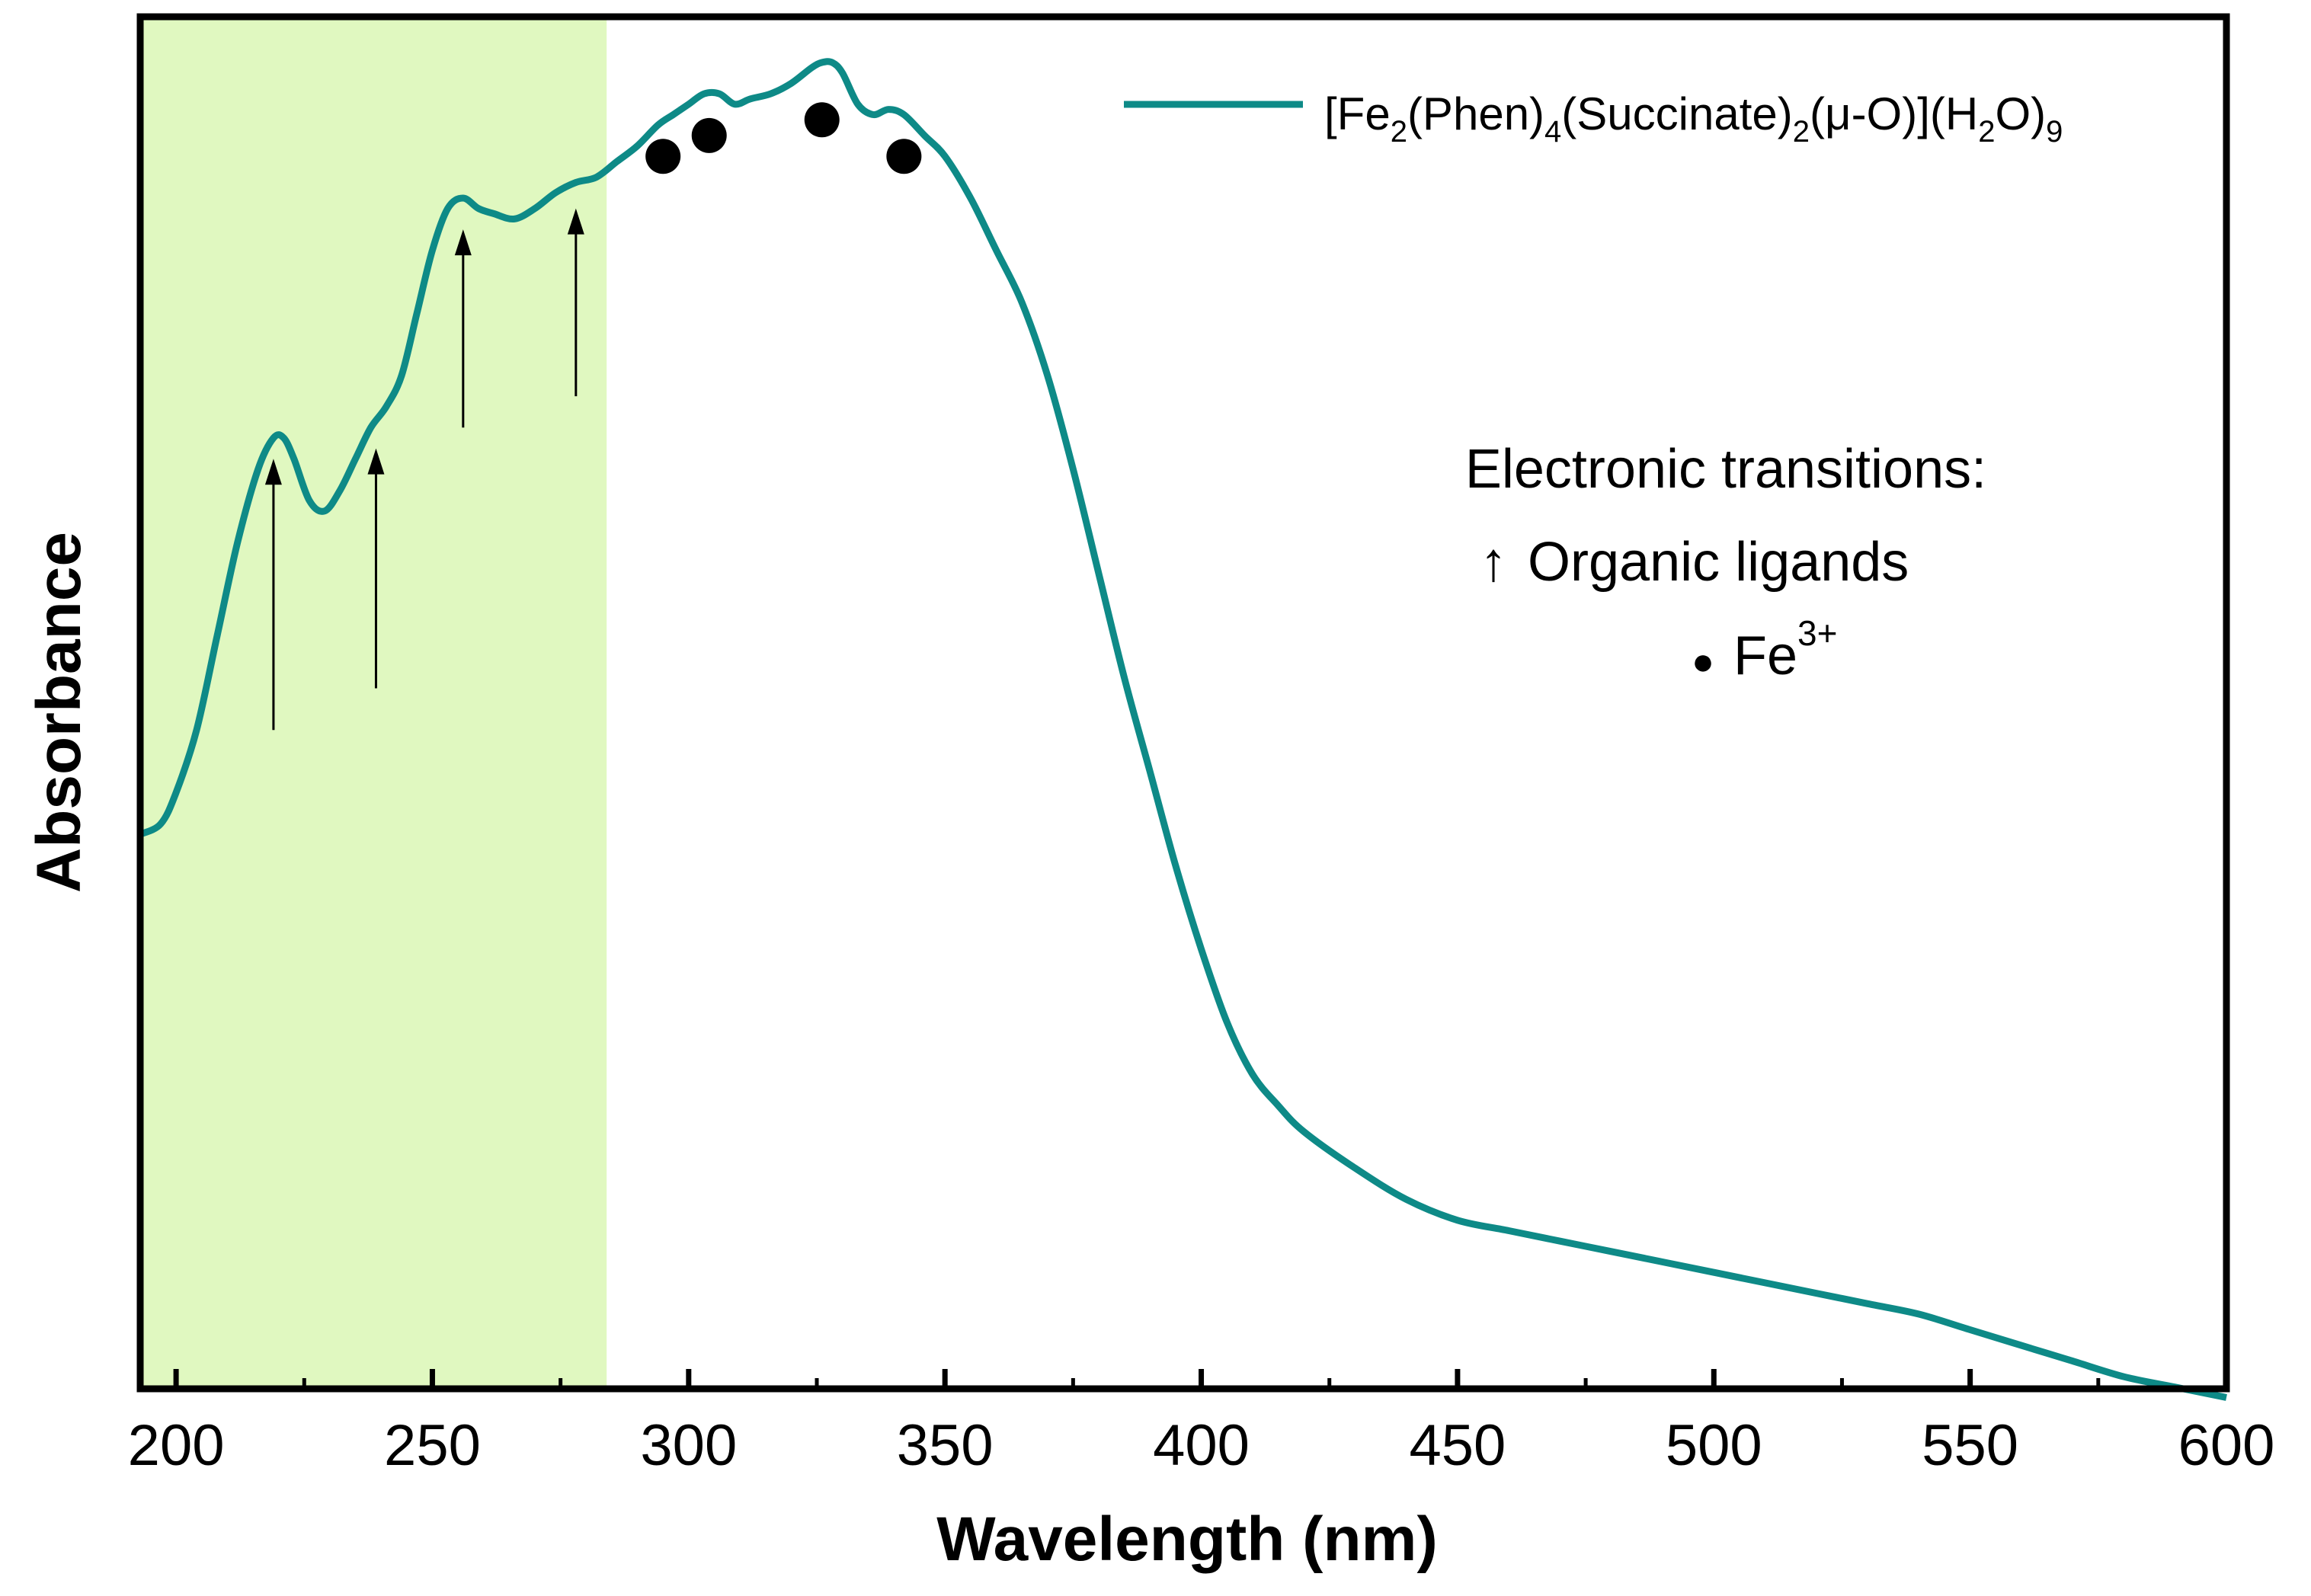 Image resolution: width=2311 pixels, height=1596 pixels. What do you see at coordinates (1719, 562) in the screenshot?
I see `annotation-ligands: Organic ligands` at bounding box center [1719, 562].